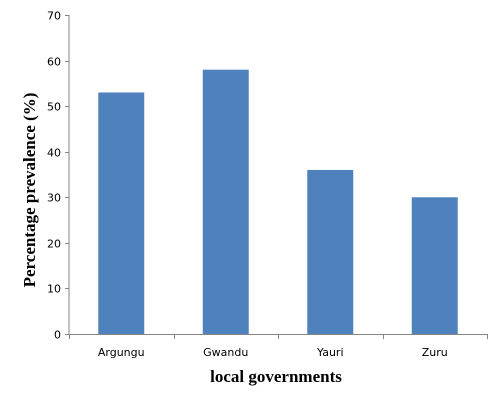 This screenshot has height=402, width=502. I want to click on bar-gwandu, so click(225, 201).